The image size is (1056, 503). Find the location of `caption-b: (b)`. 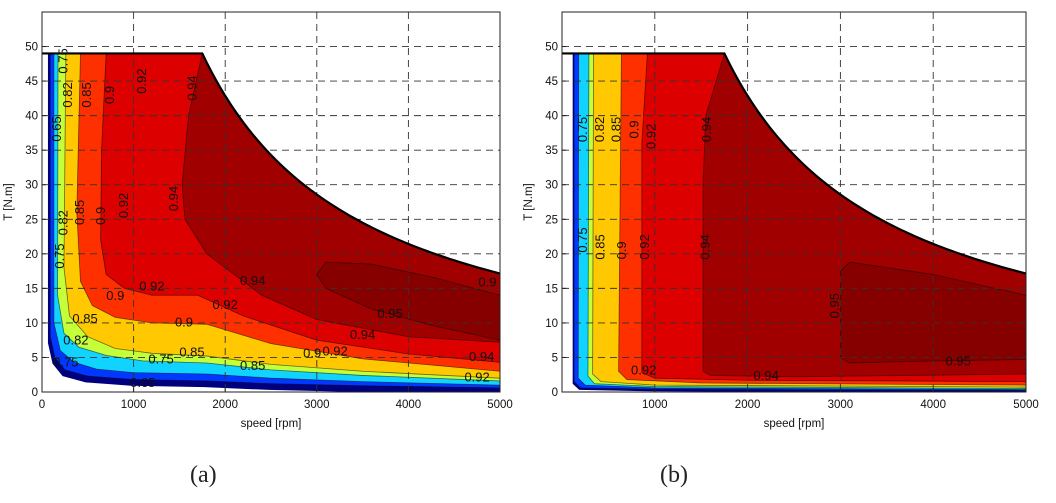

caption-b: (b) is located at coordinates (674, 475).